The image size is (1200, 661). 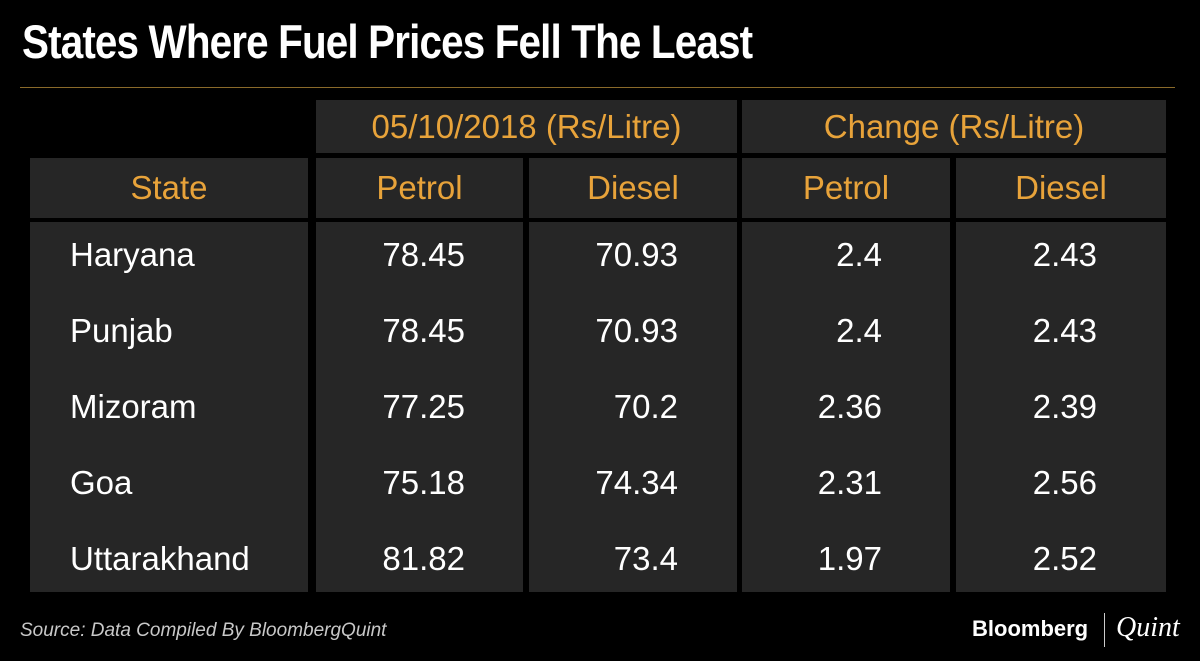 I want to click on state-name: Mizoram, so click(x=133, y=406).